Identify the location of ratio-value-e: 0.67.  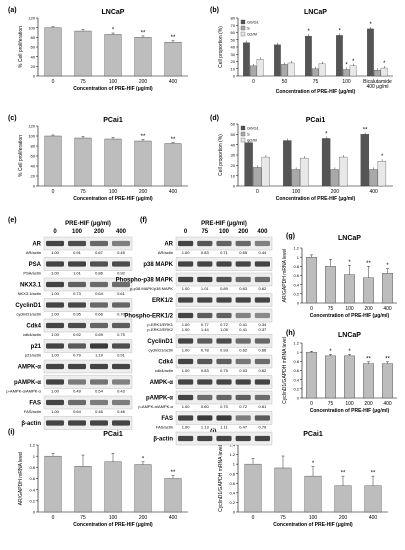
(99, 252).